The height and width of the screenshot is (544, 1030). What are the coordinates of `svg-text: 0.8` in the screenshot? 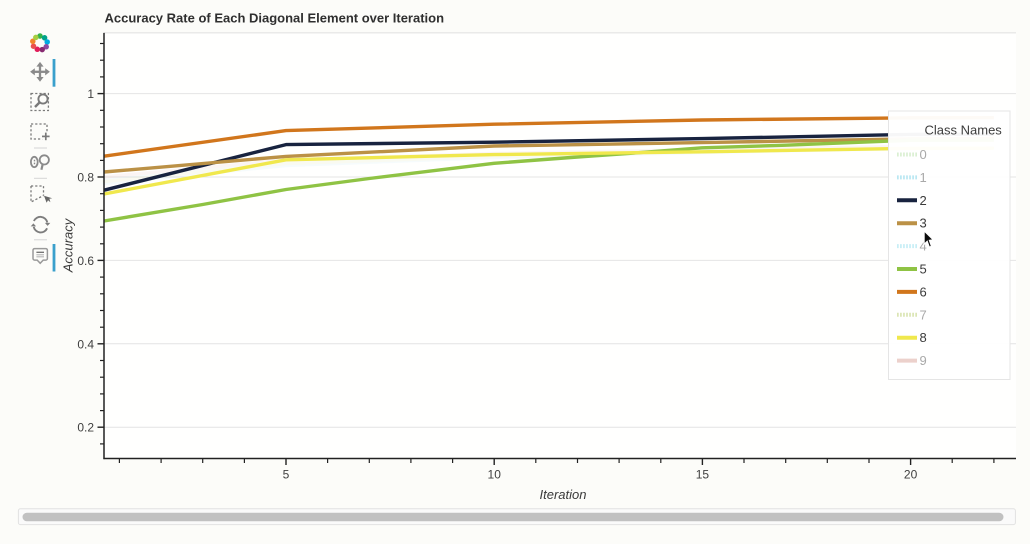 It's located at (85, 178).